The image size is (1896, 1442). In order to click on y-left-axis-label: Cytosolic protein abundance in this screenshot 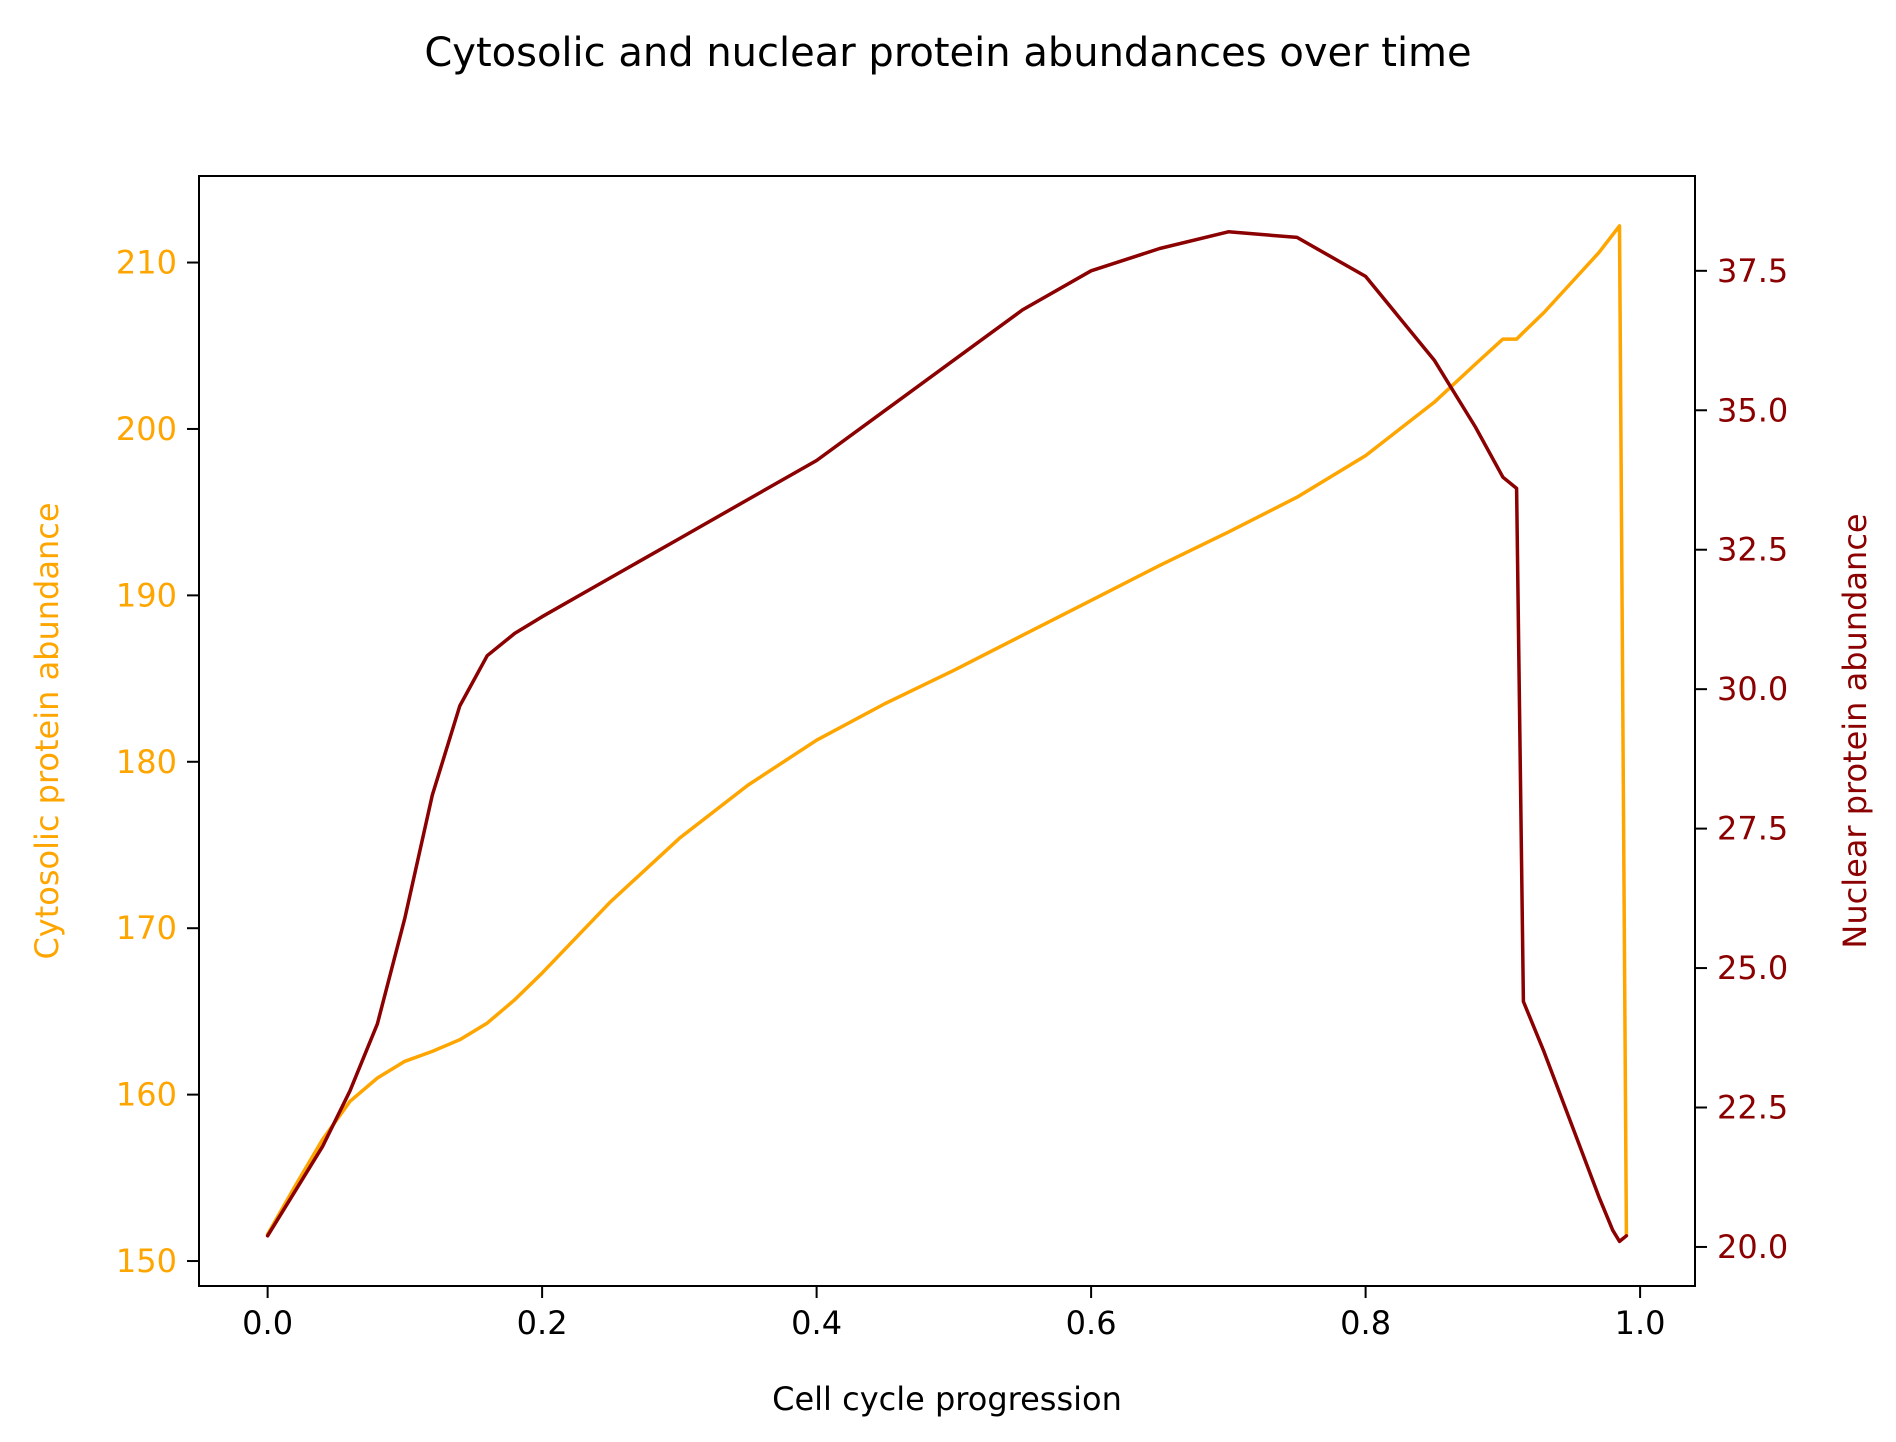, I will do `click(47, 730)`.